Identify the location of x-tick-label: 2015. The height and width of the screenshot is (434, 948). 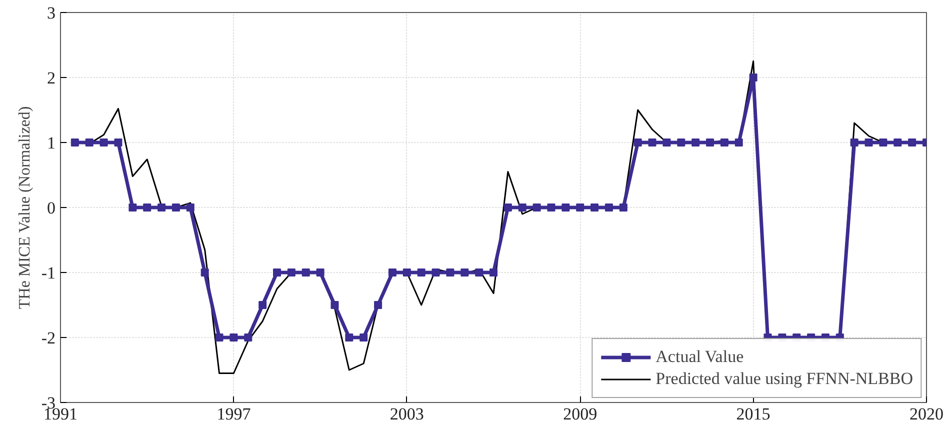
(753, 414).